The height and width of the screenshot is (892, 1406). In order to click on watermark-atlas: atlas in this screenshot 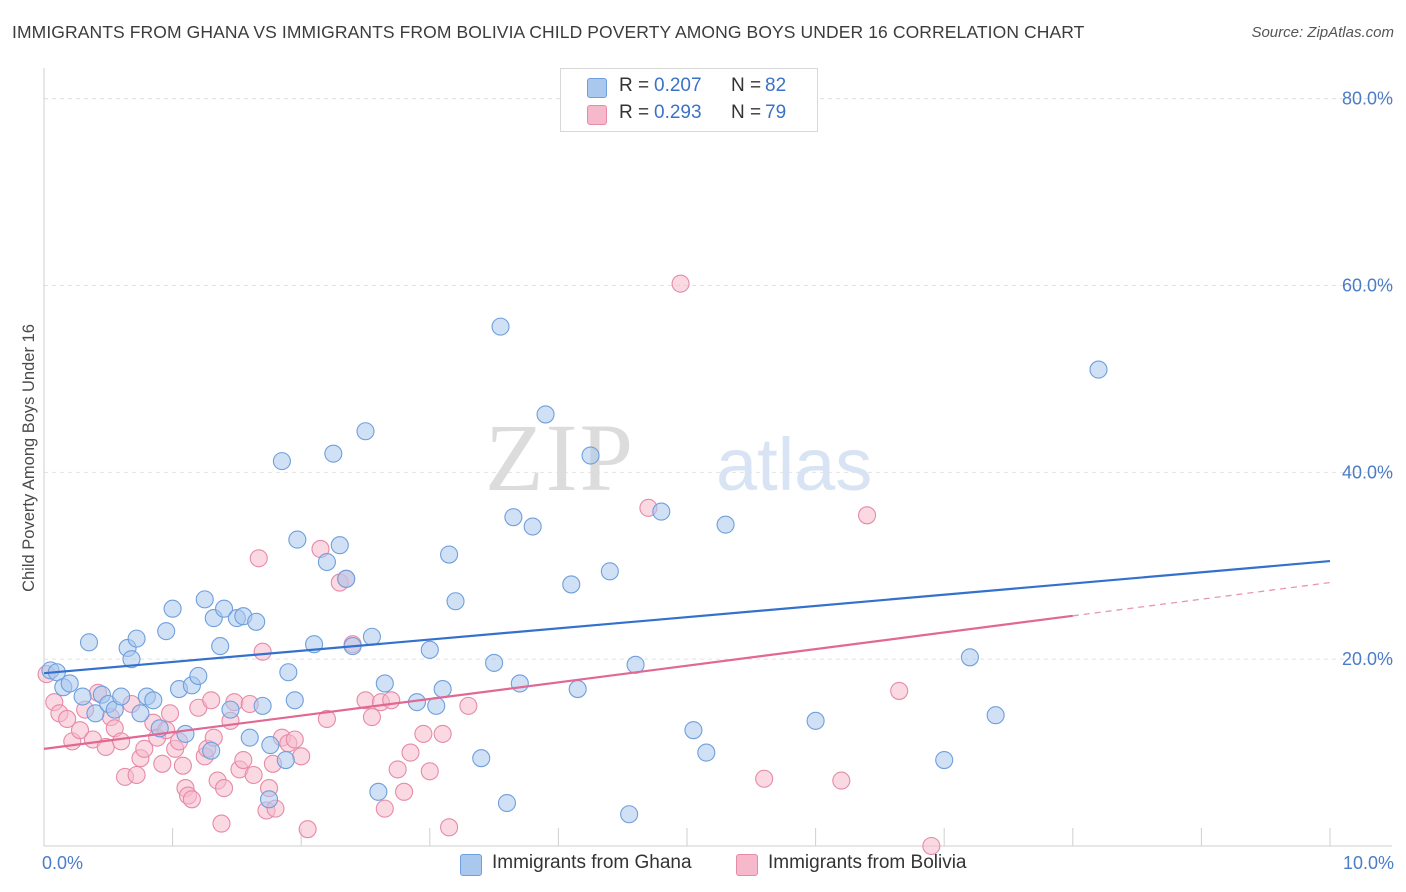, I will do `click(794, 464)`.